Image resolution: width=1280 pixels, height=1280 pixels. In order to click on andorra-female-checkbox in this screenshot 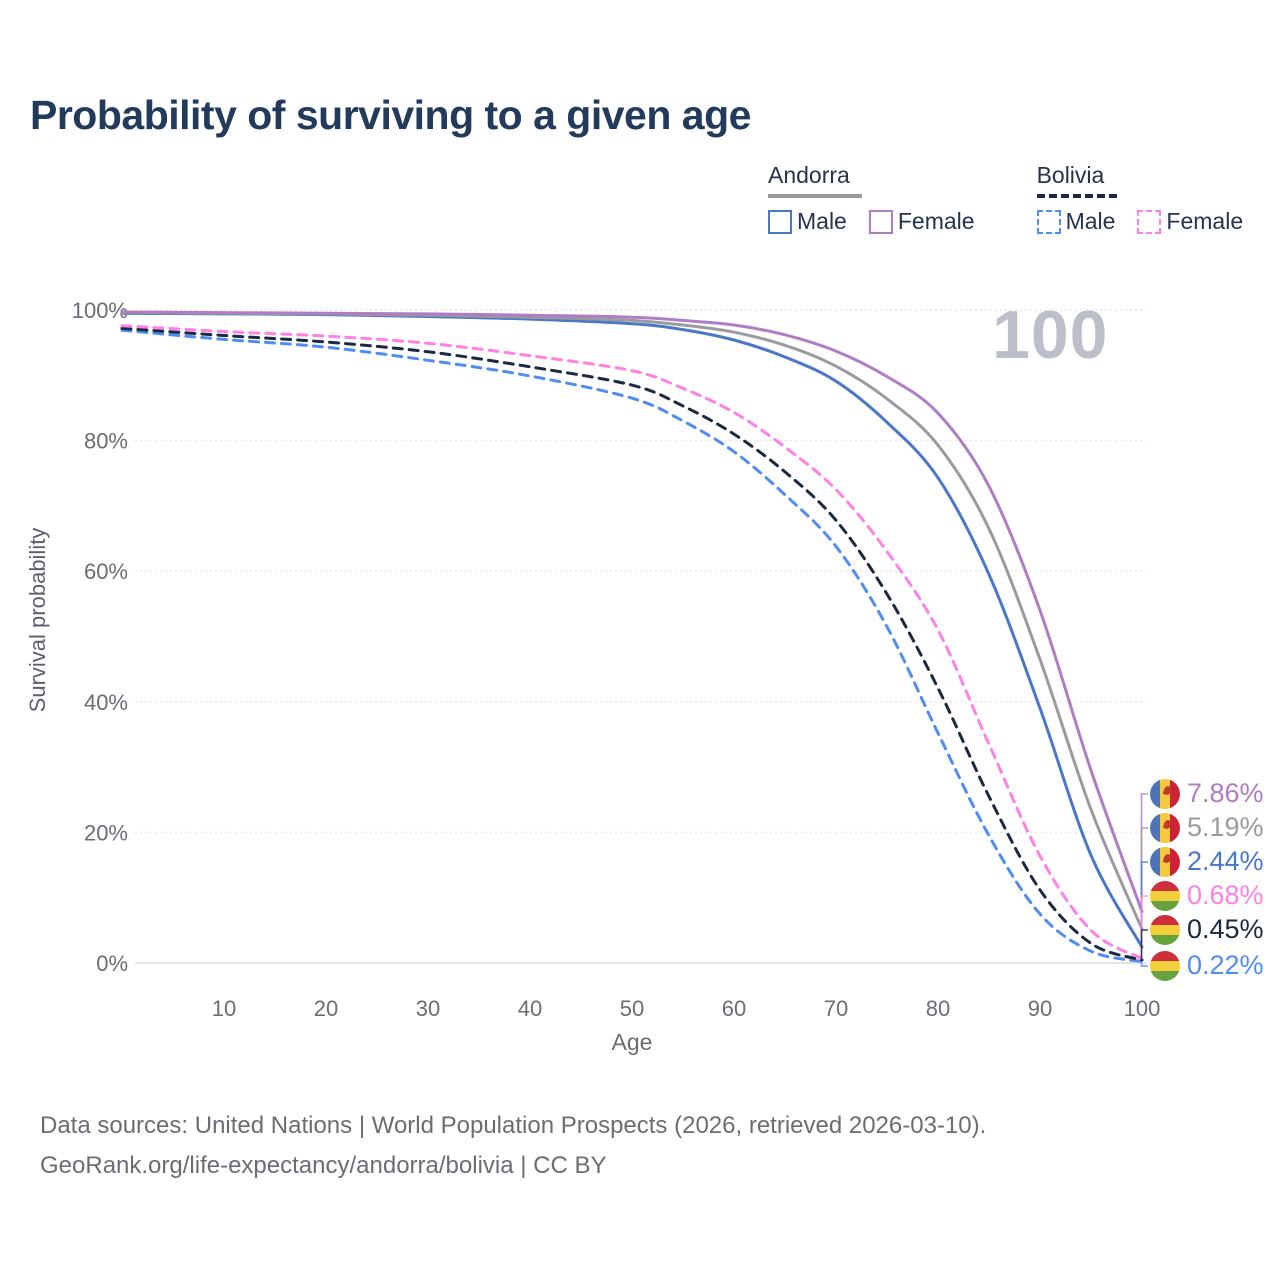, I will do `click(880, 221)`.